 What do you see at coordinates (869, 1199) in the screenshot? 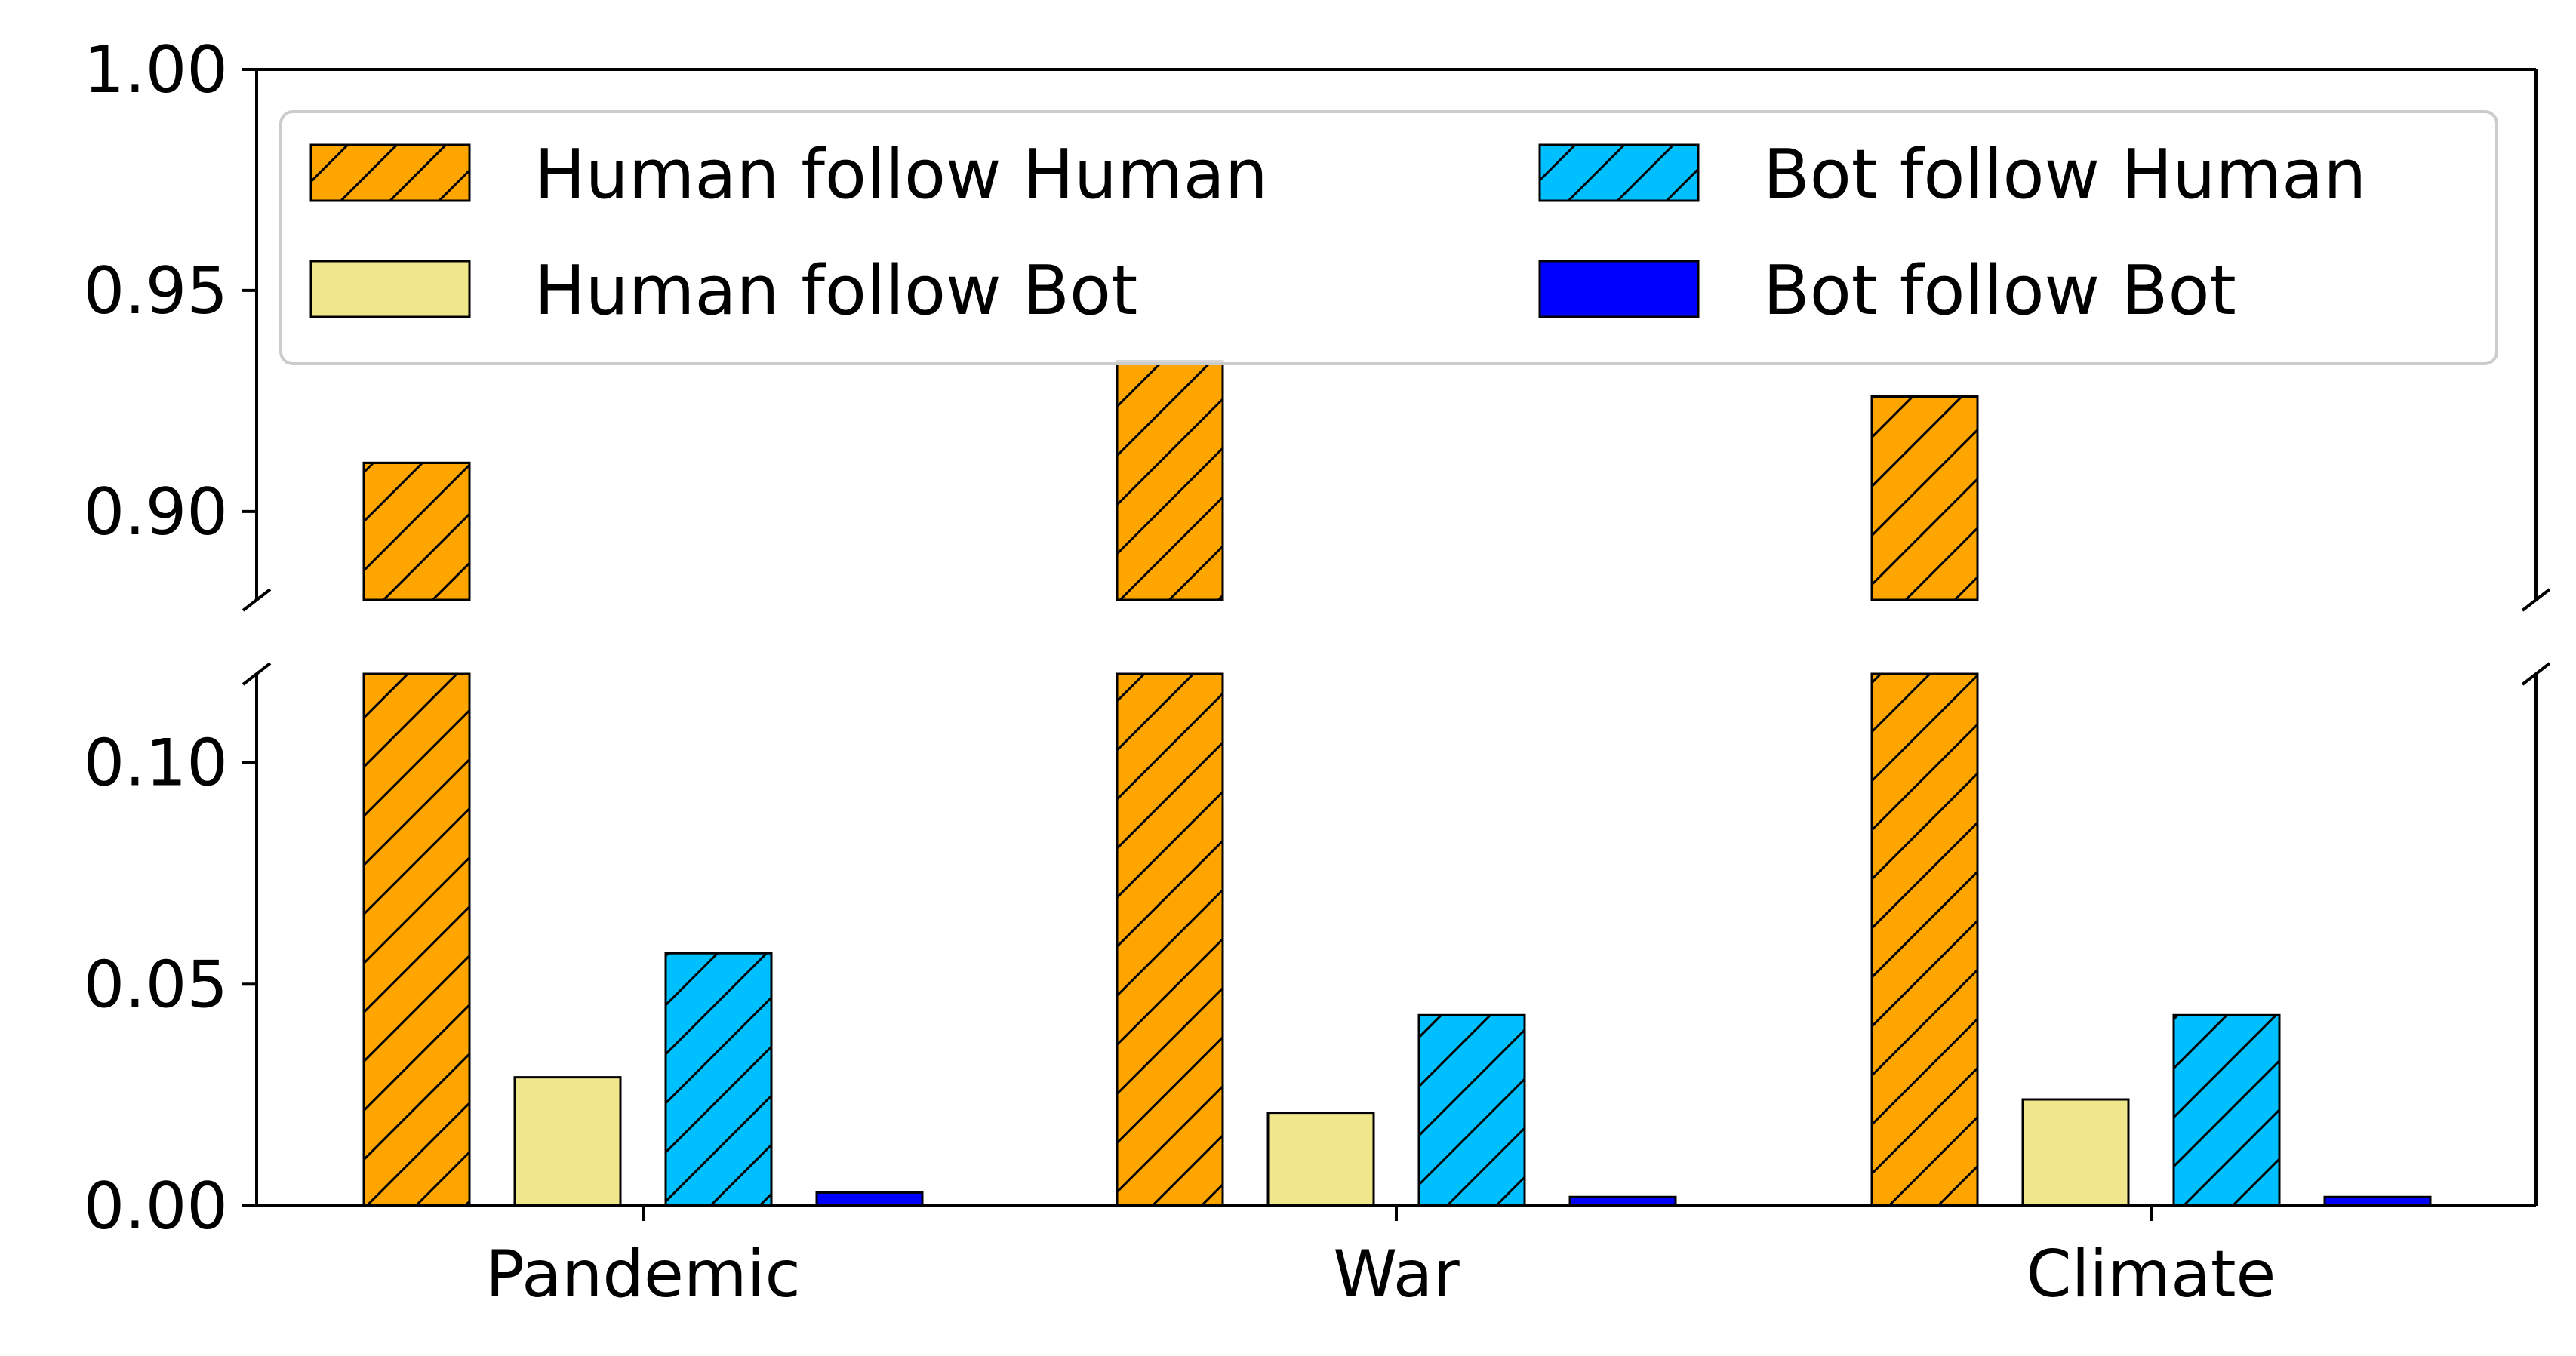
I see `bar-bot-follow-bot-pandemic` at bounding box center [869, 1199].